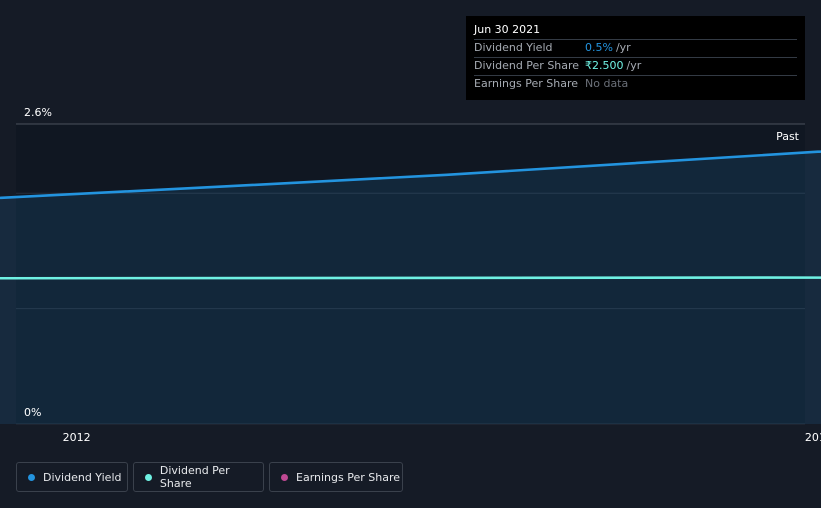 The height and width of the screenshot is (508, 821). I want to click on tooltip-row-dividend-per-share: Dividend Per Share ₹2.500 /yr, so click(635, 66).